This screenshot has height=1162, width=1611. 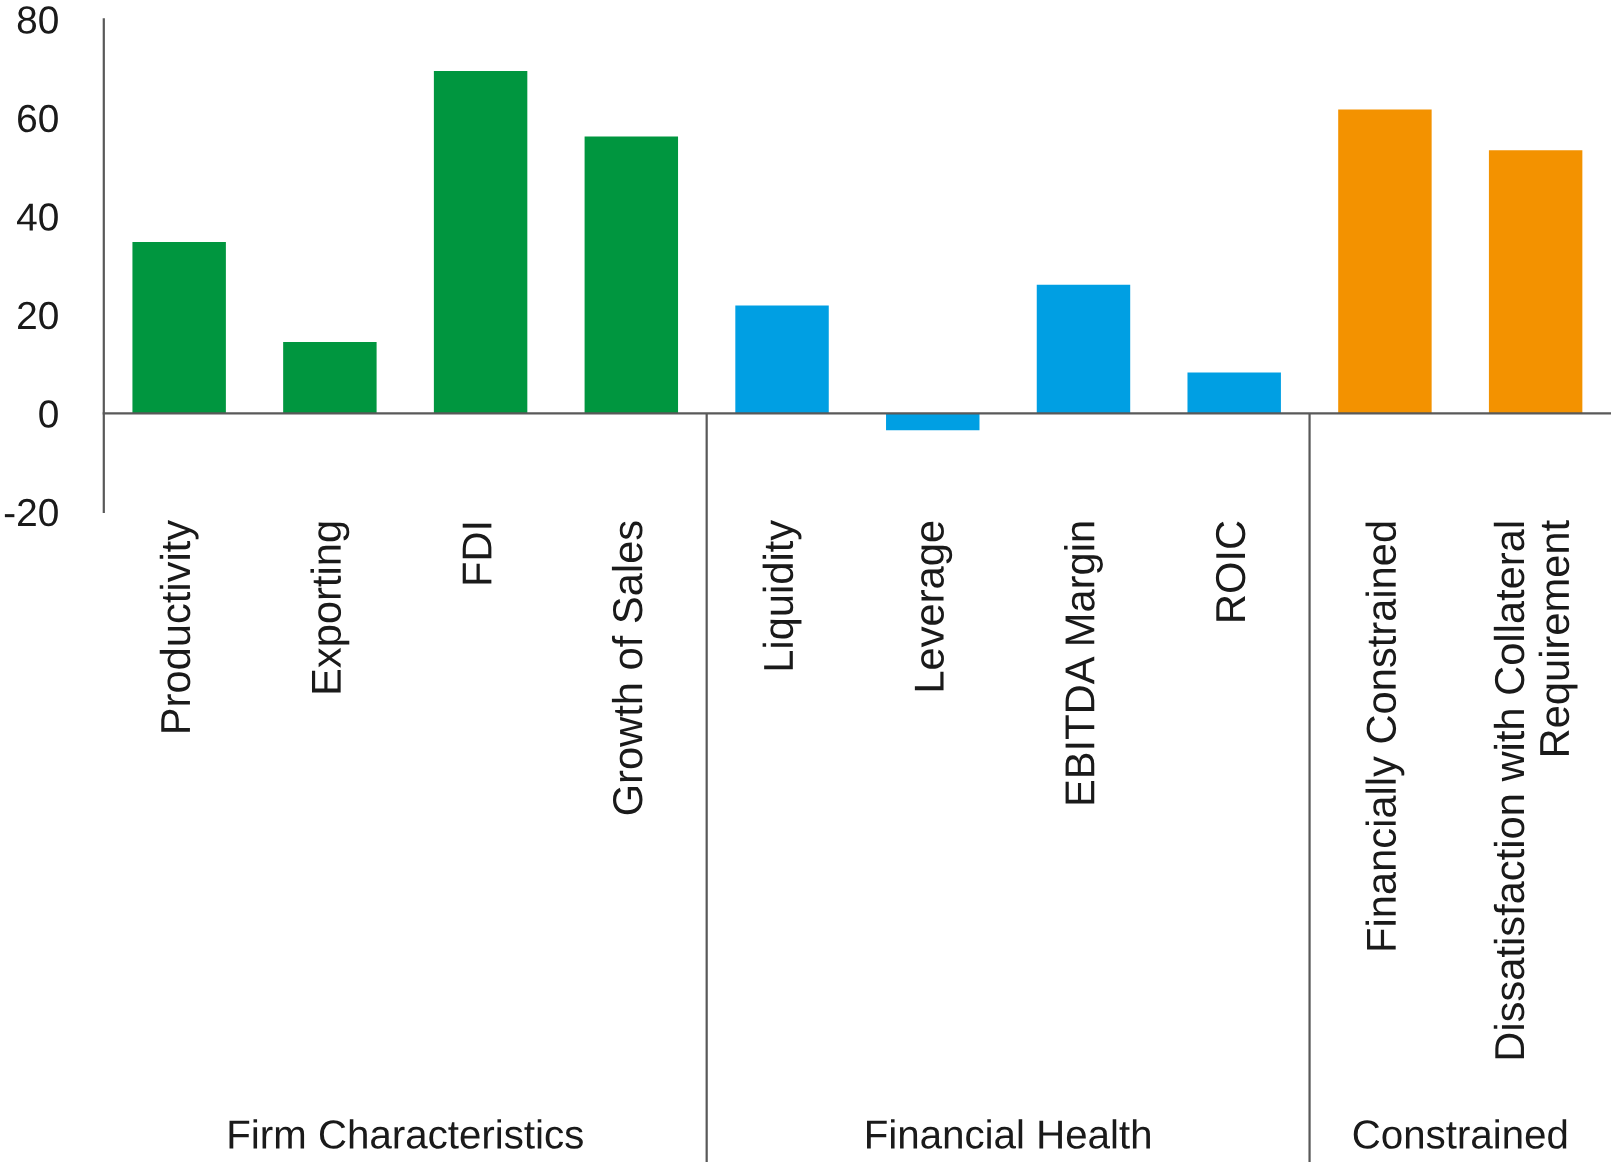 What do you see at coordinates (477, 553) in the screenshot?
I see `x-tick-label: FDI` at bounding box center [477, 553].